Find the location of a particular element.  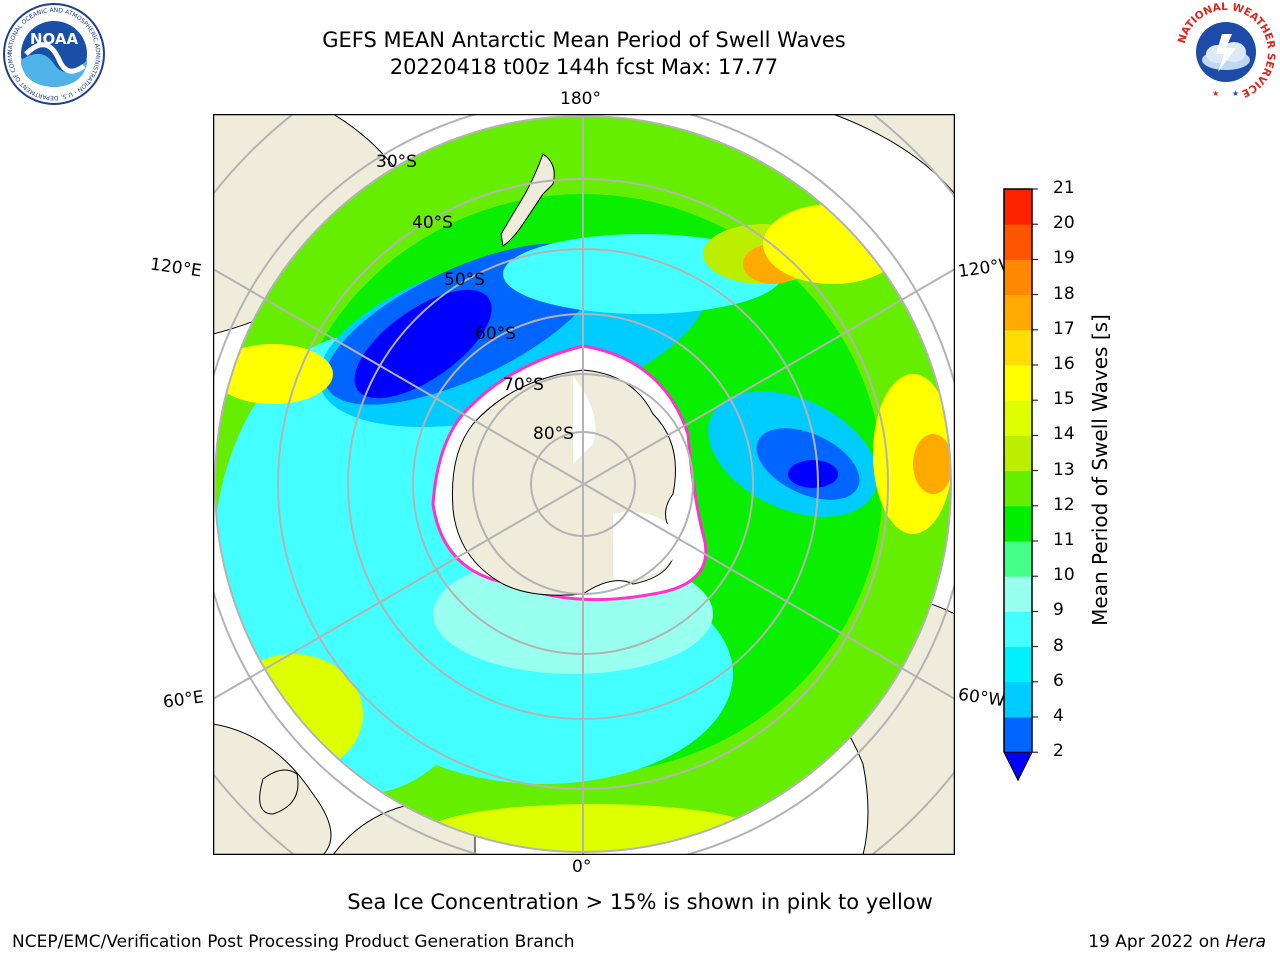

colorbar-tick-label: 18 is located at coordinates (1064, 293).